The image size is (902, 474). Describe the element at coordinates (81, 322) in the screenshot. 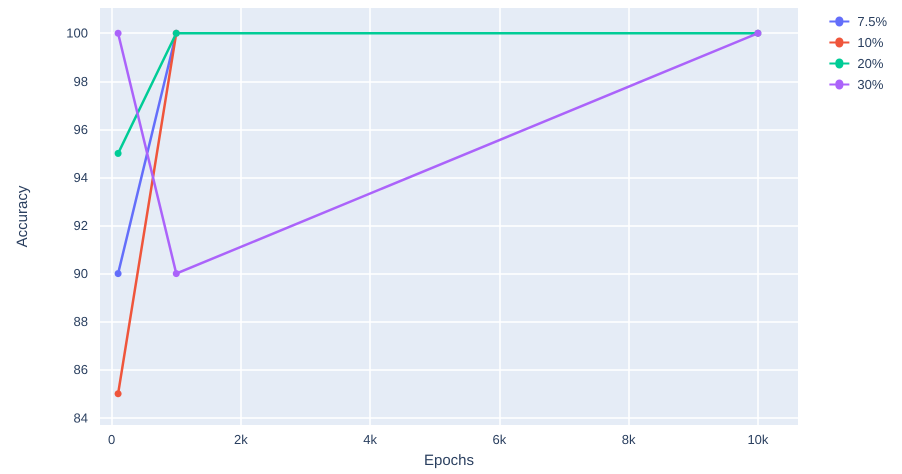

I see `y-tick-label: 88` at that location.